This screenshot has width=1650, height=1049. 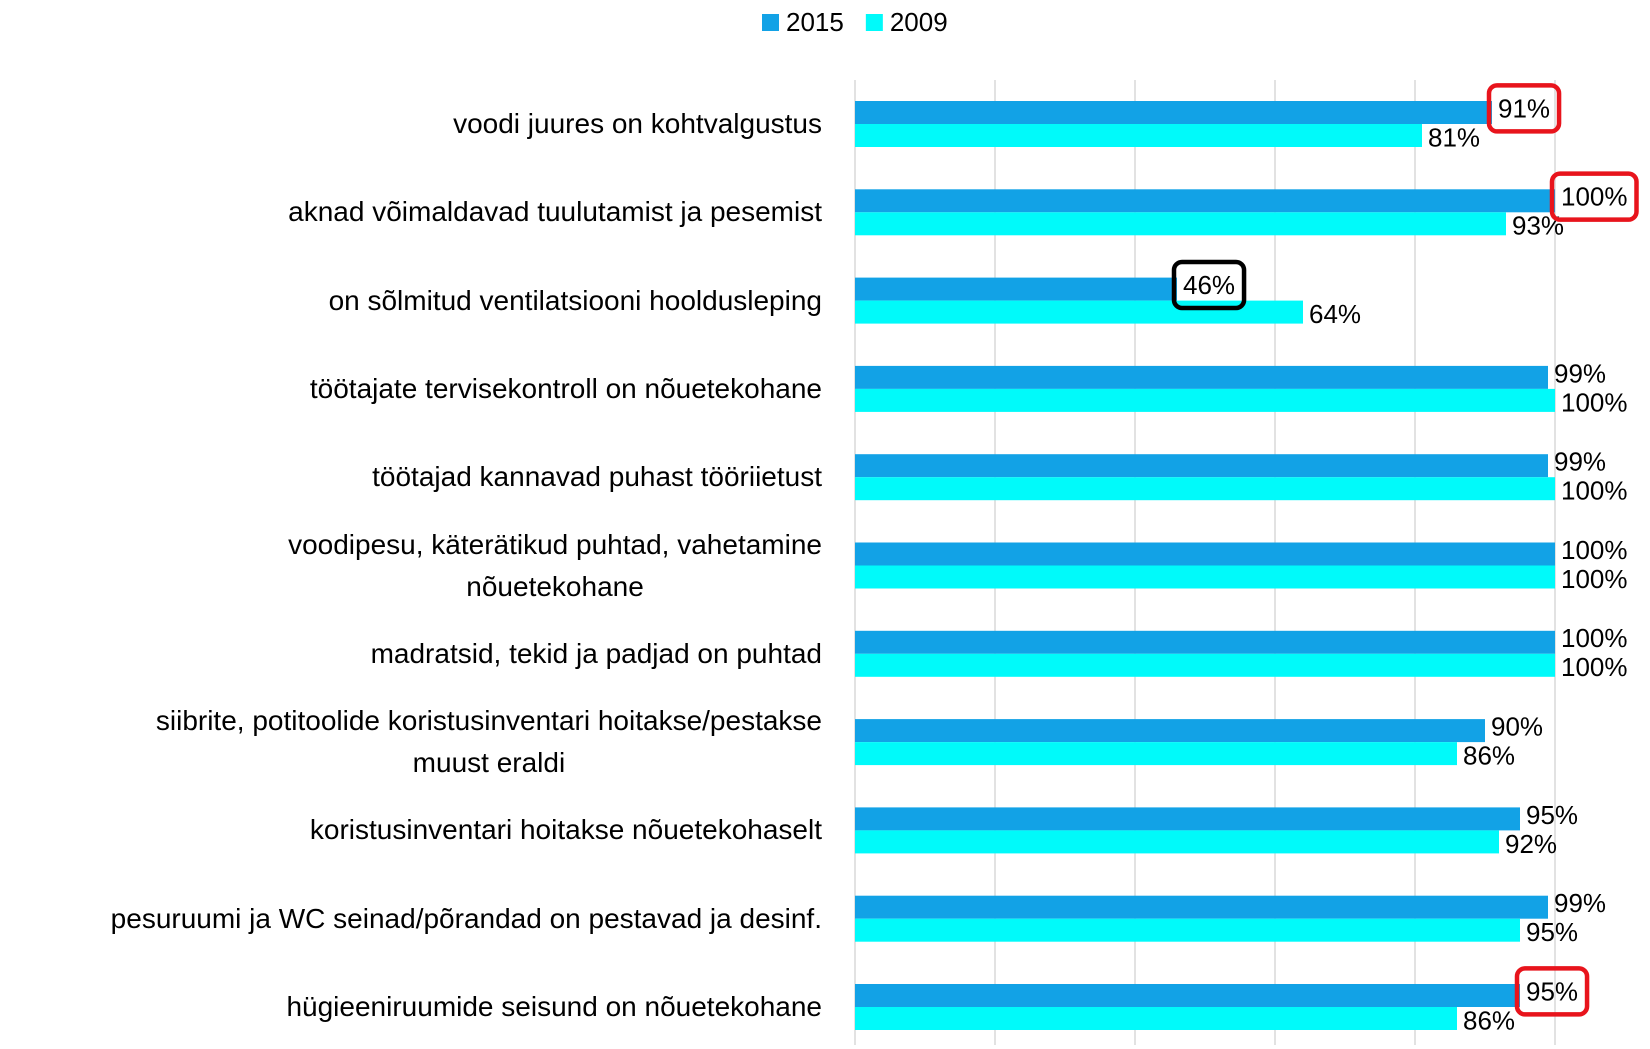 I want to click on value-label: 46%, so click(x=1209, y=285).